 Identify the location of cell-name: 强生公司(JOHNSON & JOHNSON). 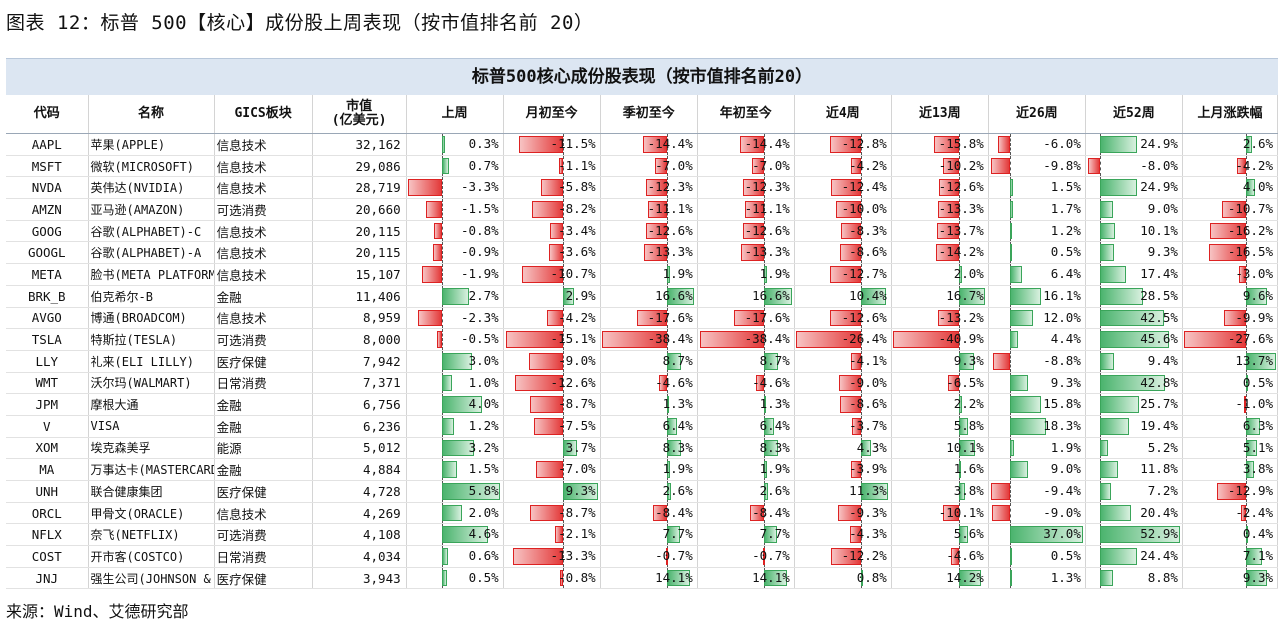
(151, 578).